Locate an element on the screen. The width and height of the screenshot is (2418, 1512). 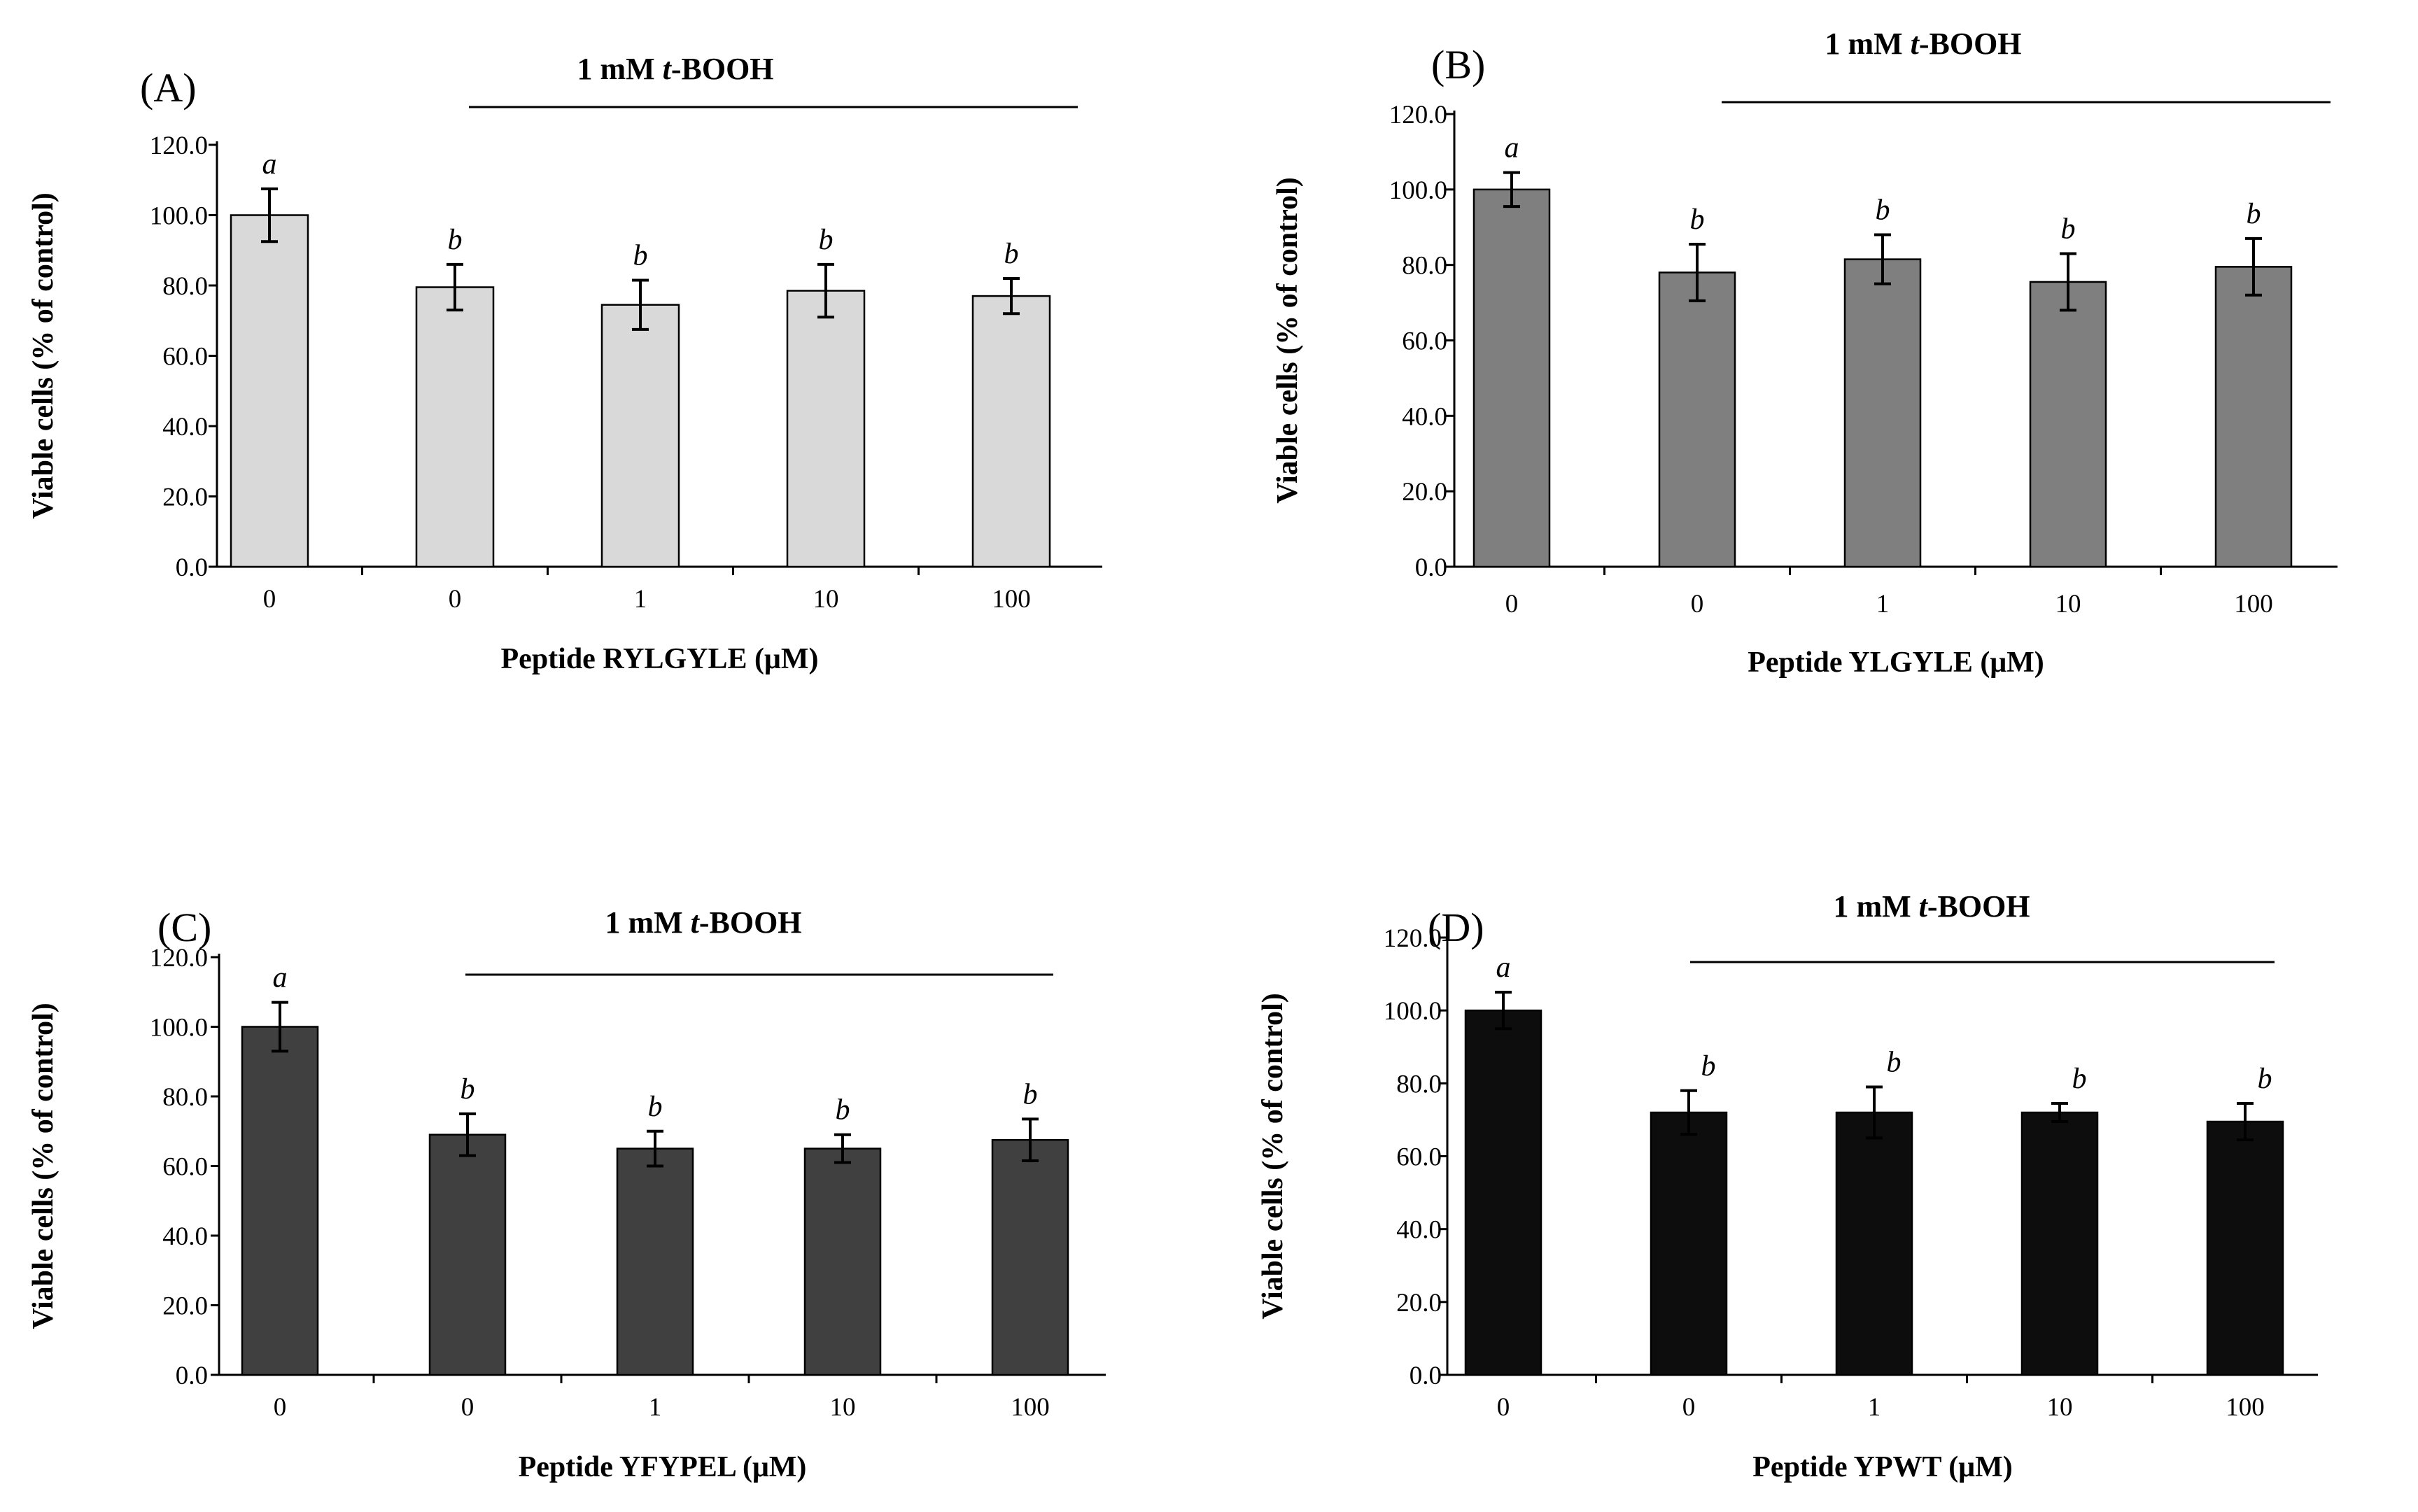
x-axis-title: Peptide YLGYLE (μM) is located at coordinates (1896, 663).